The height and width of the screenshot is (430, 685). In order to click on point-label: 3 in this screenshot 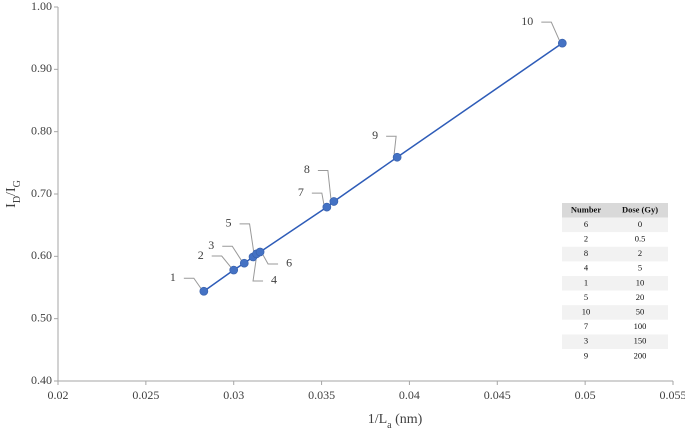, I will do `click(211, 245)`.